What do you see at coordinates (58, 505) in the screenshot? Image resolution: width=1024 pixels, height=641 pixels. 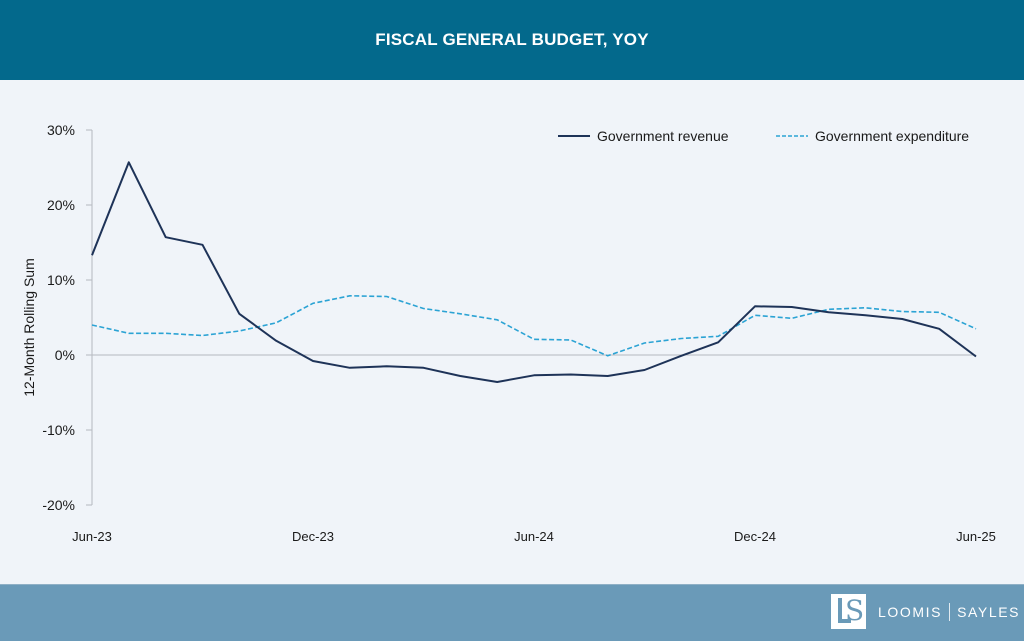 I see `y-tick-label: -20%` at bounding box center [58, 505].